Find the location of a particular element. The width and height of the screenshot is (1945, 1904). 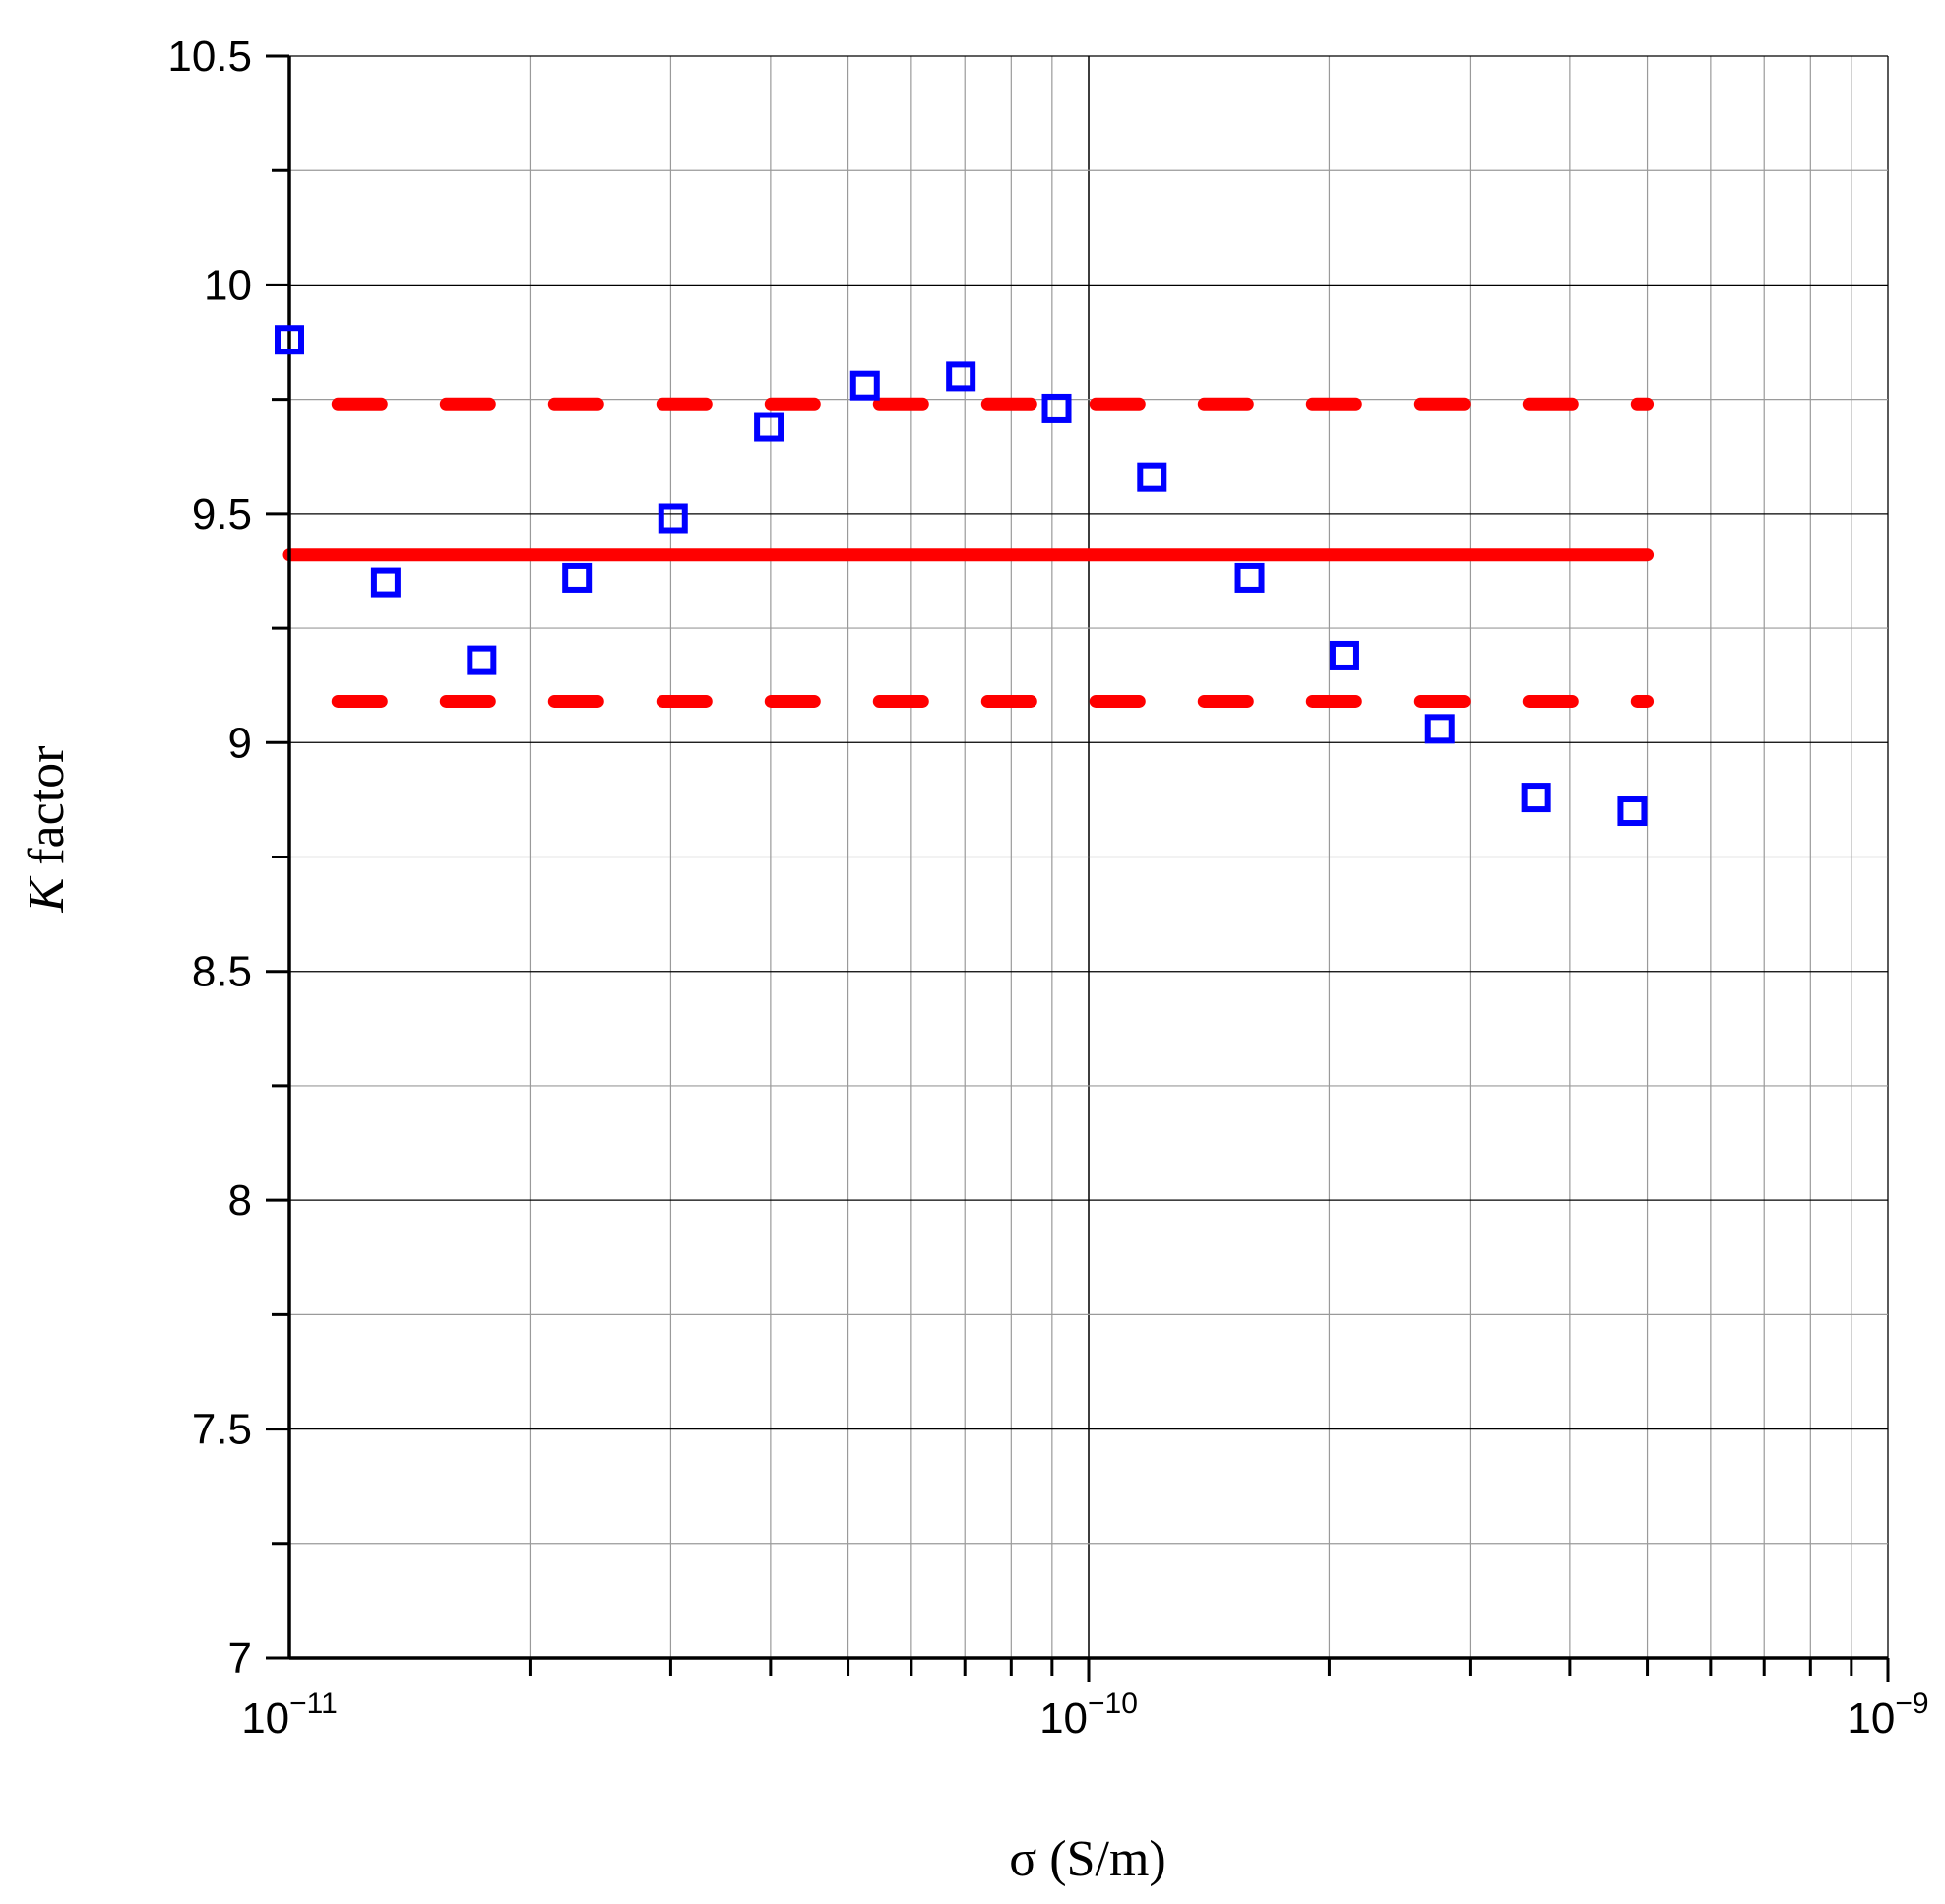

x-tick-label: 10−9 is located at coordinates (1887, 1715).